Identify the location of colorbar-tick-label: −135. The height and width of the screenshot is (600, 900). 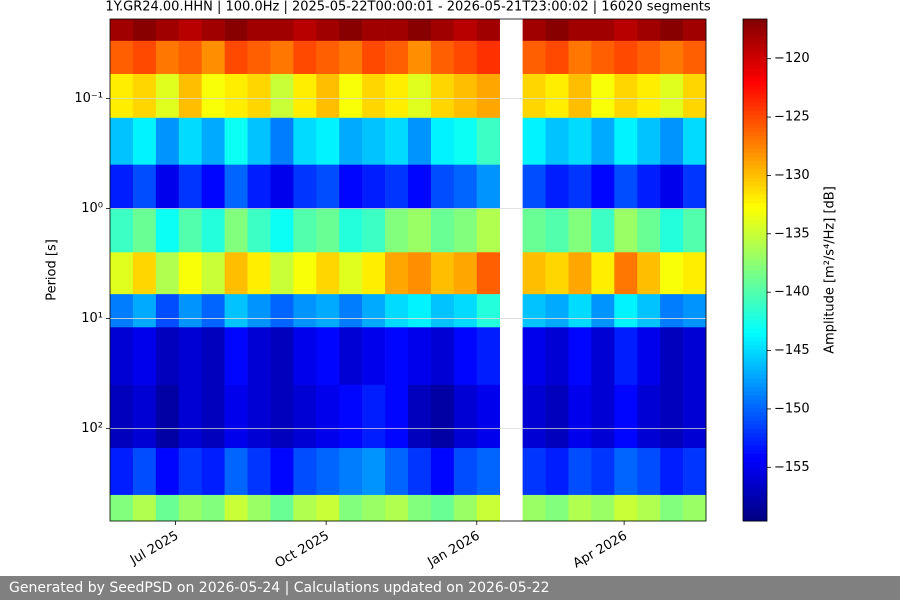
(792, 233).